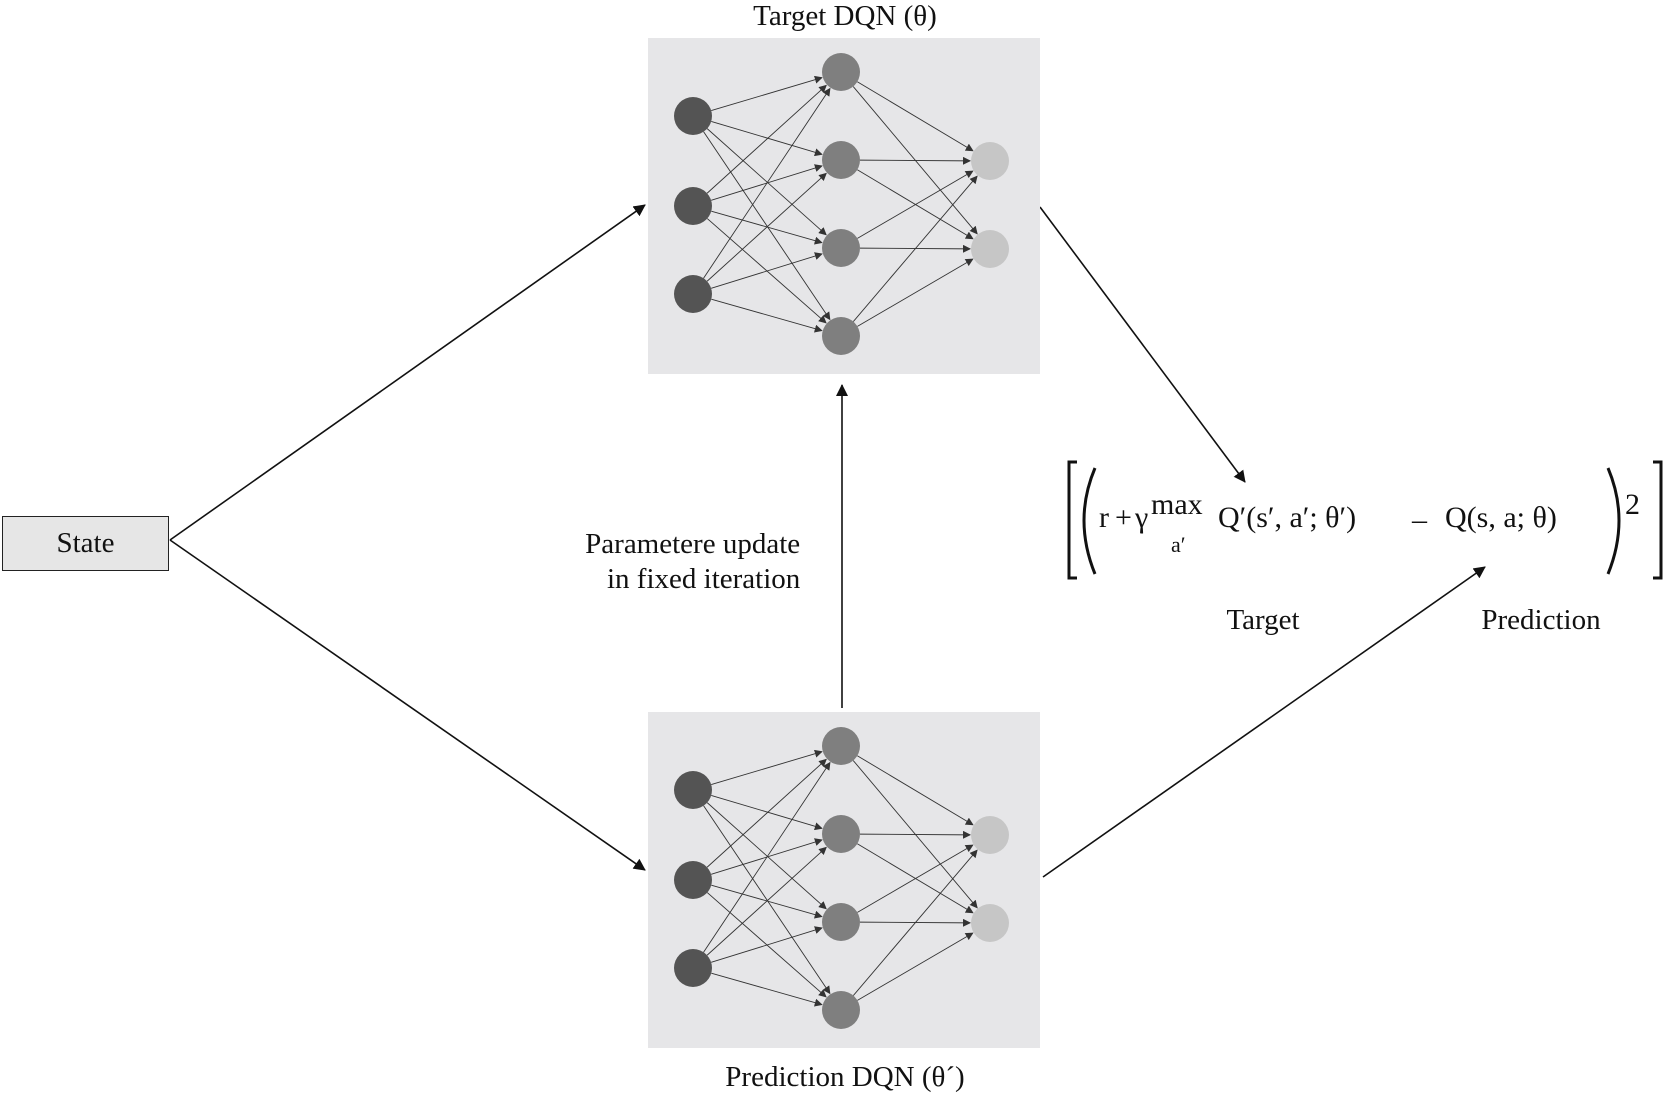 The width and height of the screenshot is (1665, 1096). I want to click on target-network-graph, so click(841, 204).